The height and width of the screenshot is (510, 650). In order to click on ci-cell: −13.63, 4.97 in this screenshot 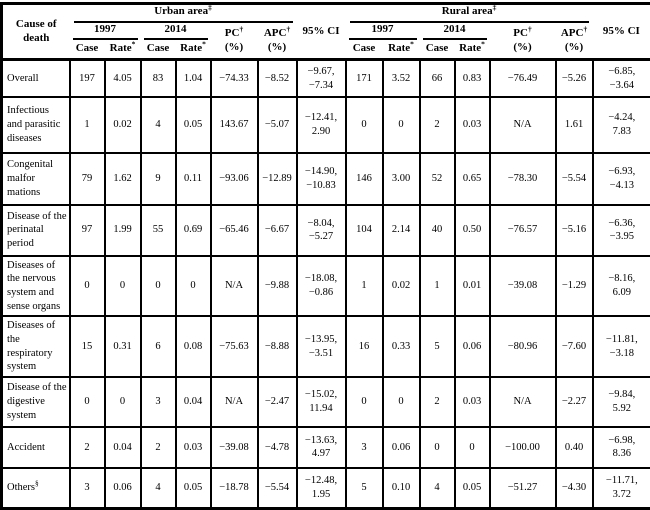, I will do `click(321, 447)`.